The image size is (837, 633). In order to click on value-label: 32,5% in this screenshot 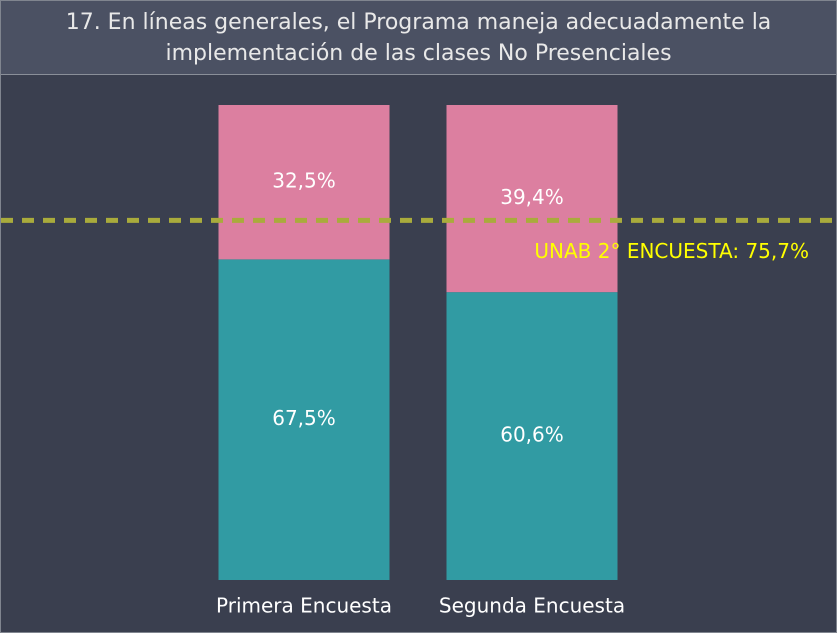, I will do `click(304, 181)`.